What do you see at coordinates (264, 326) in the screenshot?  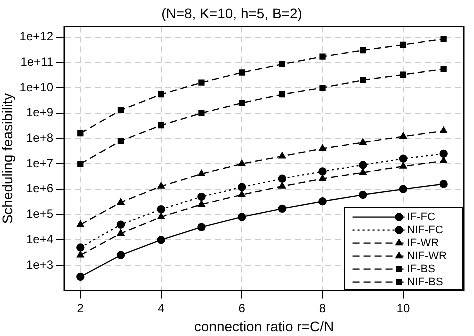 I see `x-axis-title: connection ratio r=C/N` at bounding box center [264, 326].